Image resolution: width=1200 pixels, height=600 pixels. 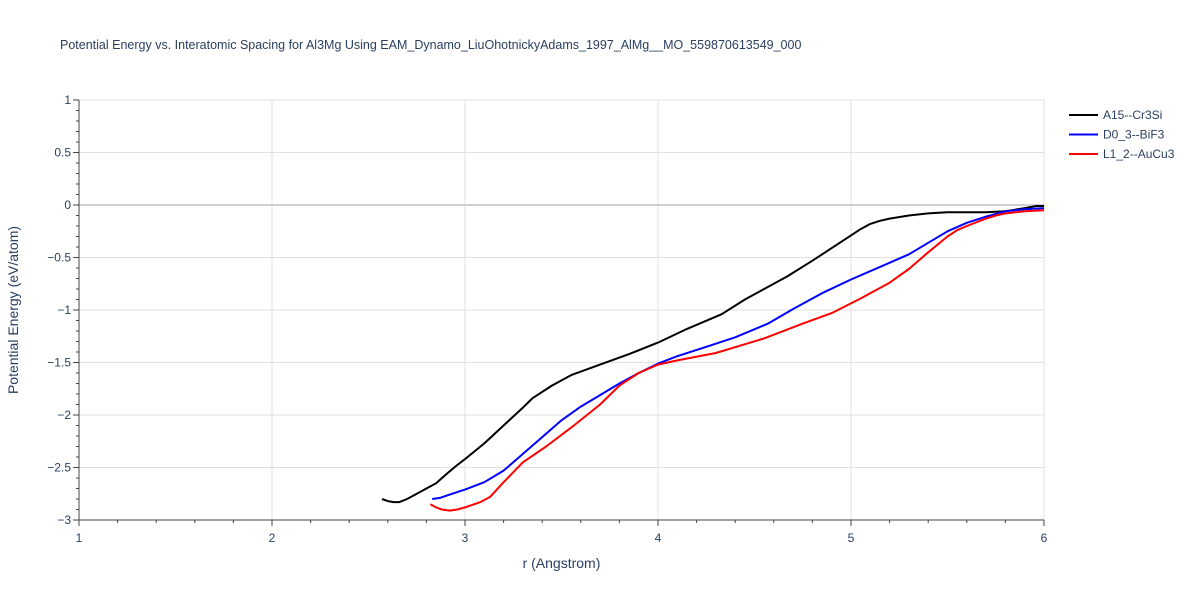 What do you see at coordinates (562, 563) in the screenshot?
I see `x-axis-title: r (Angstrom)` at bounding box center [562, 563].